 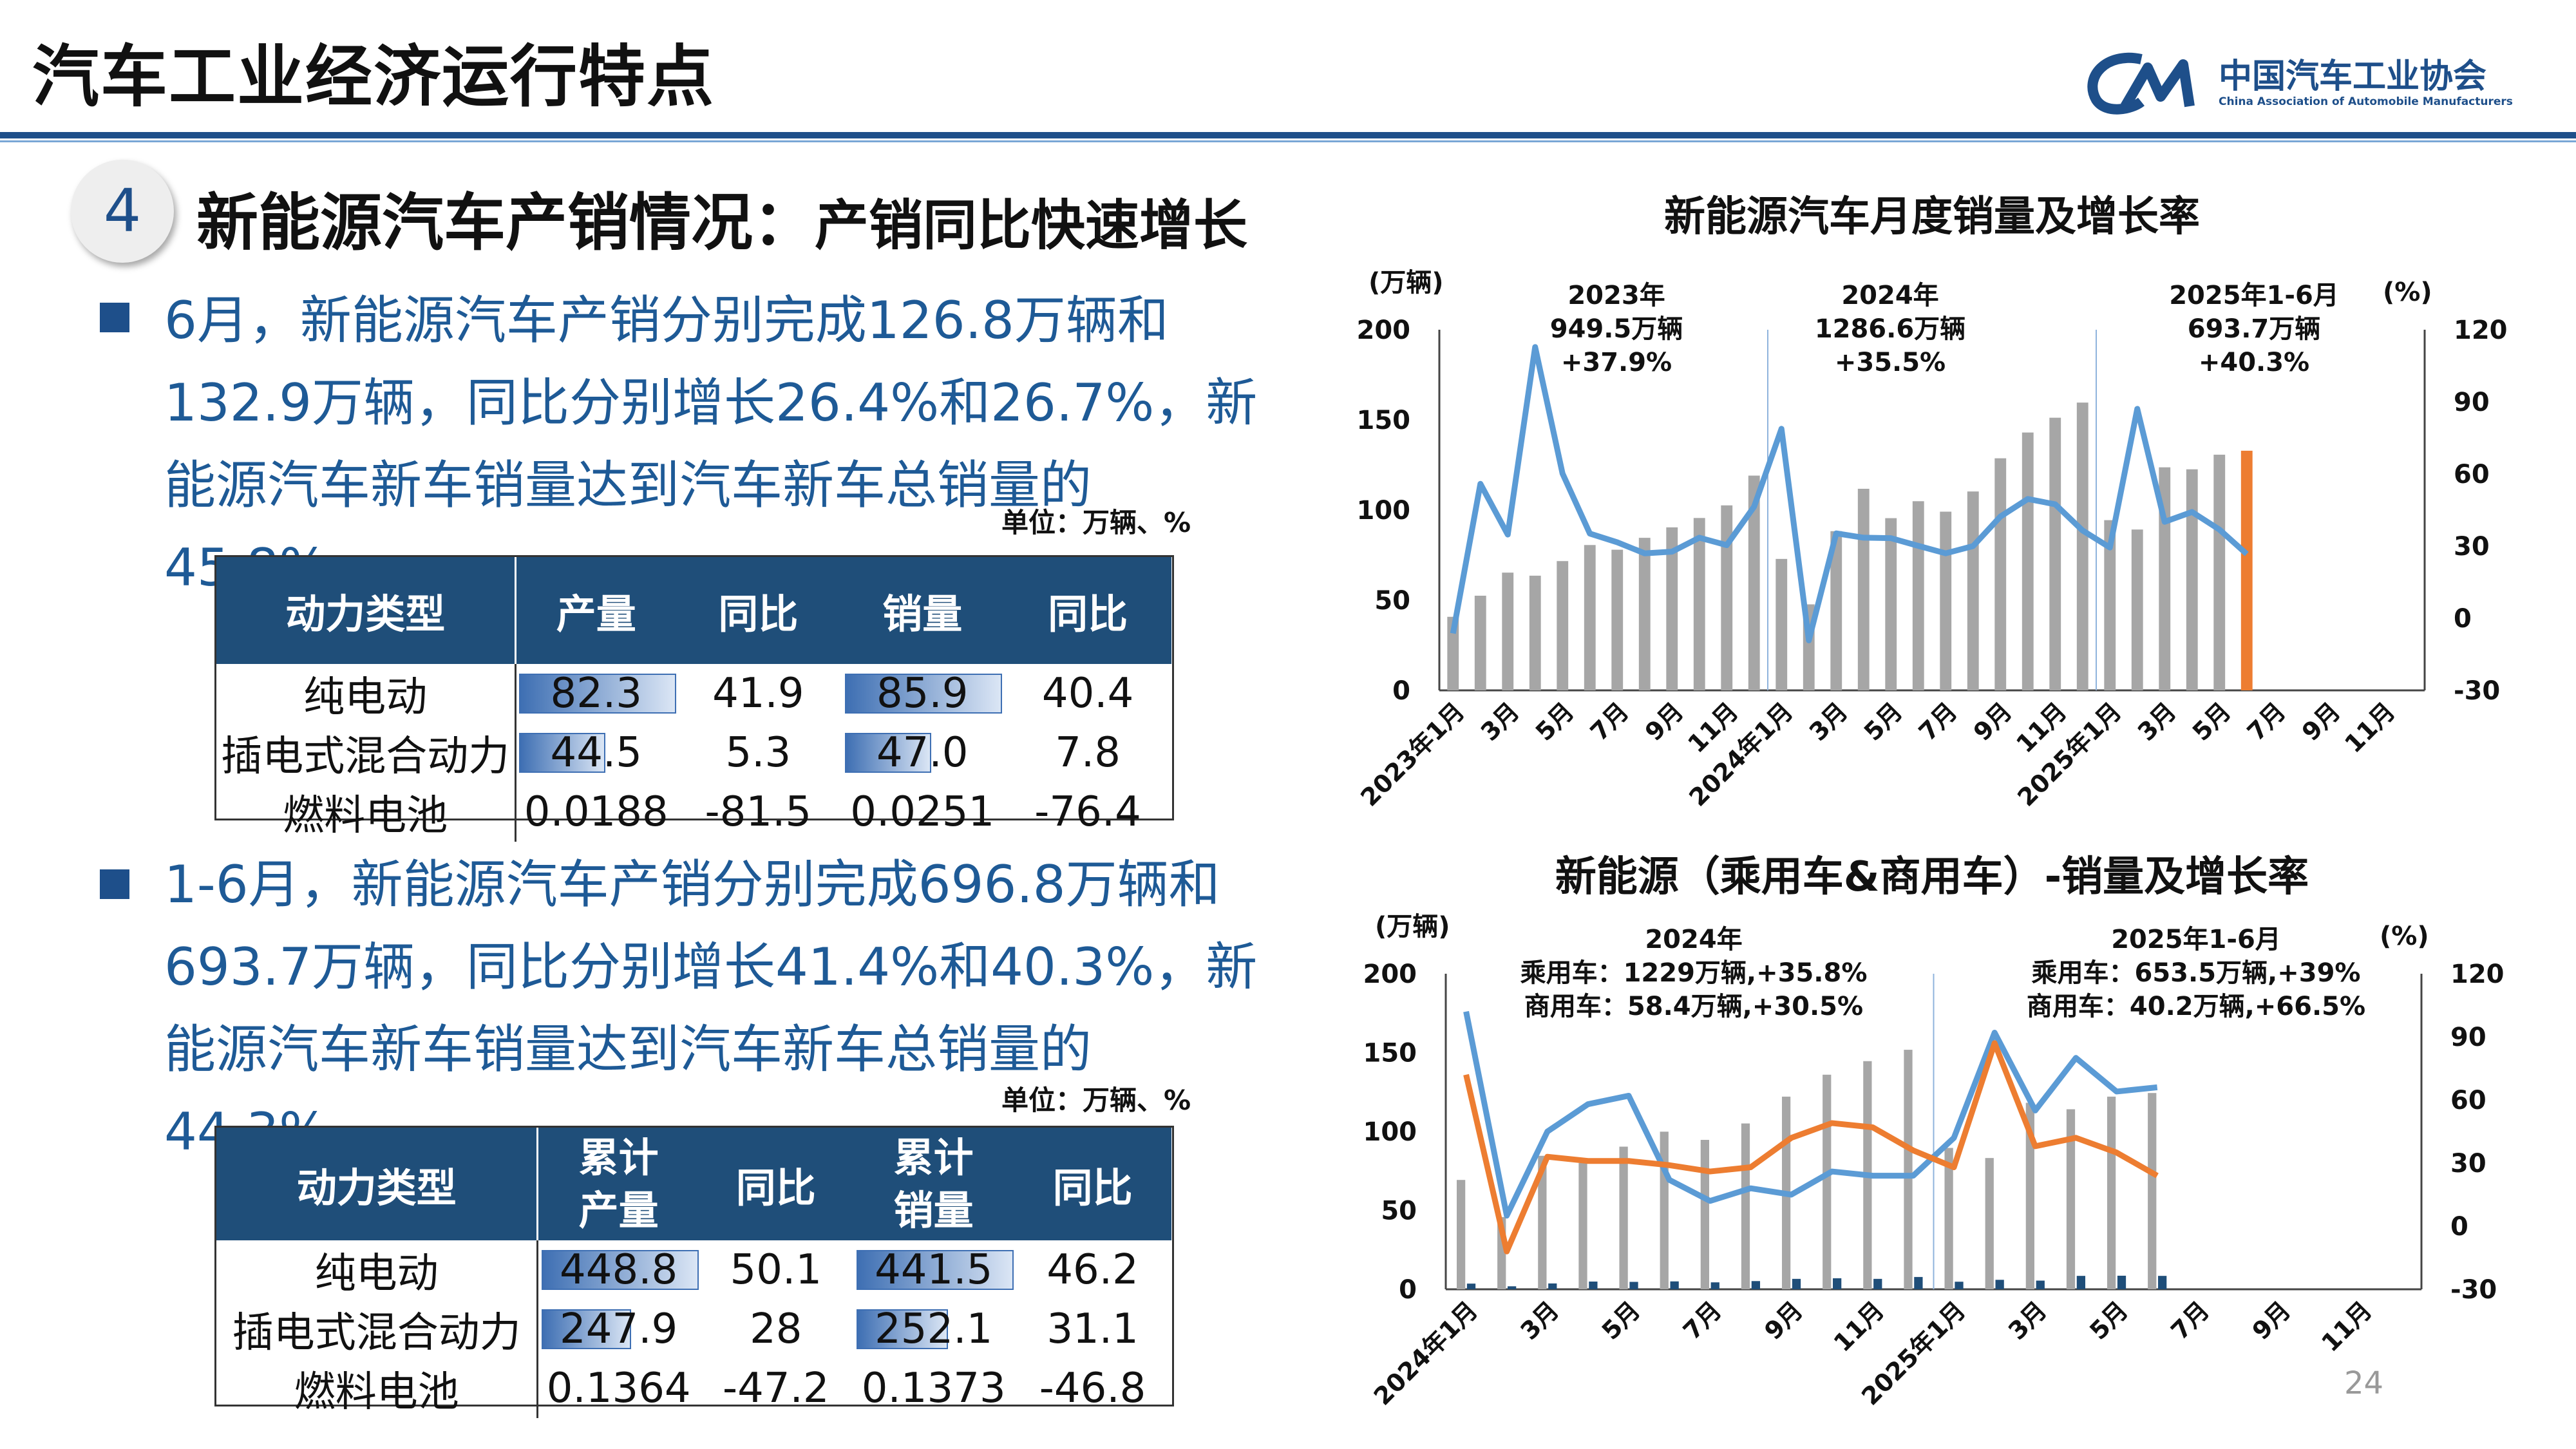 I want to click on table-header-type: 动力类型, so click(x=378, y=1184).